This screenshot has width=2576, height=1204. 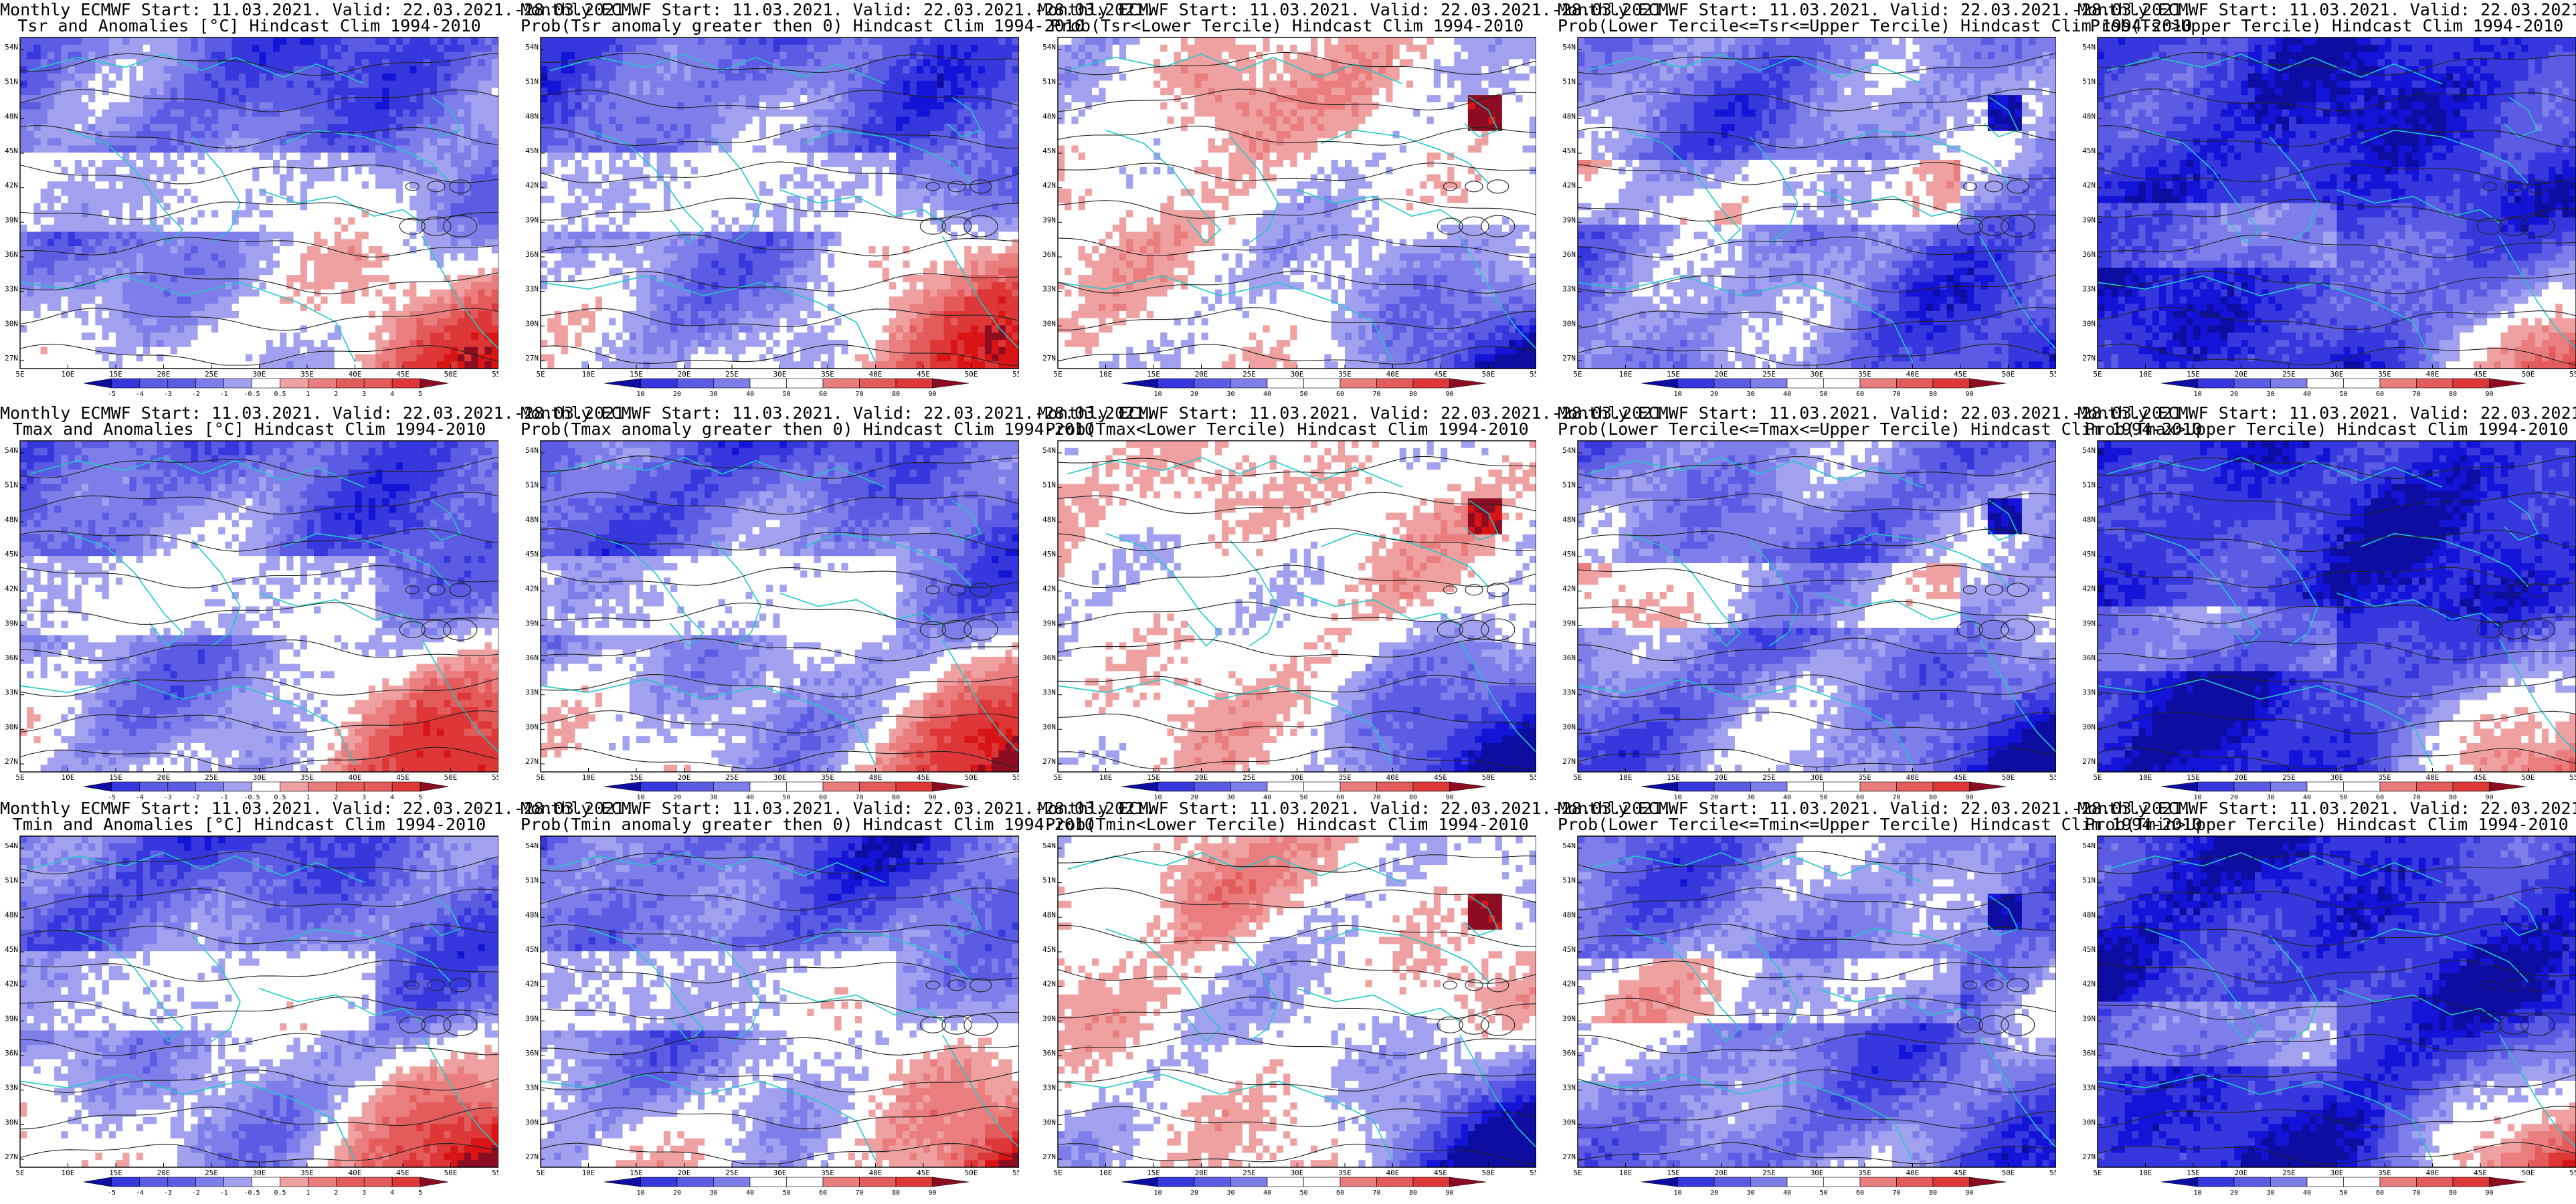 What do you see at coordinates (364, 797) in the screenshot?
I see `colorbar-label: 3` at bounding box center [364, 797].